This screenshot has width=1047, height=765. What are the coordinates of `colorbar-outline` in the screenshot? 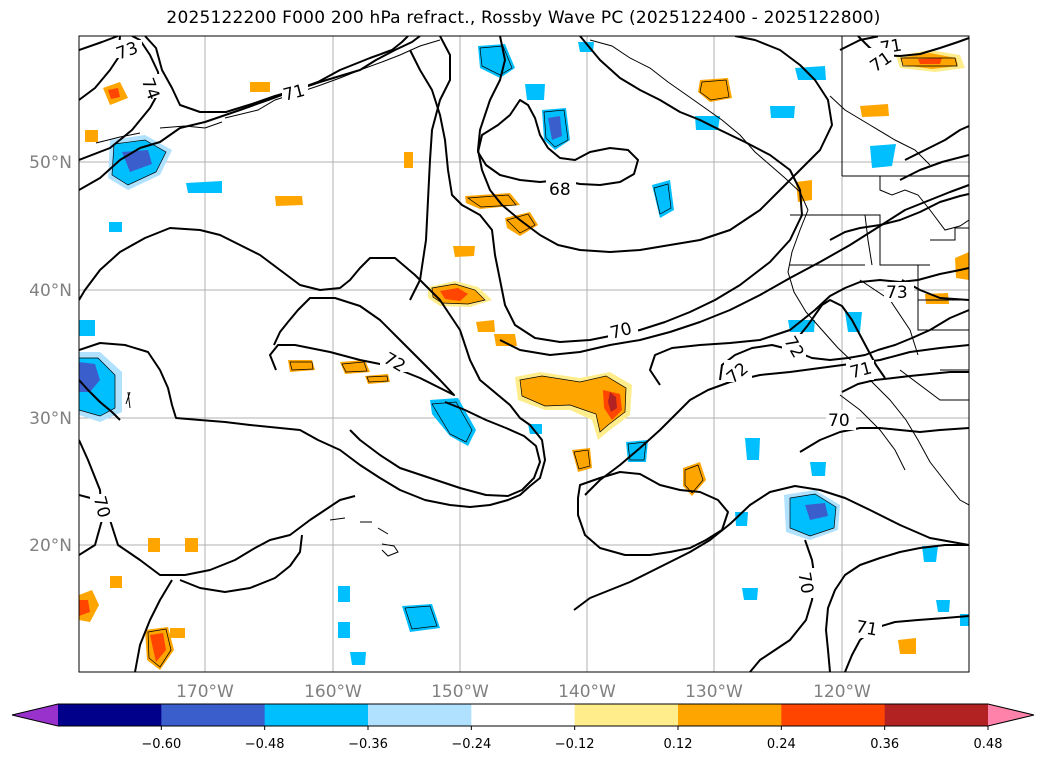 It's located at (523, 715).